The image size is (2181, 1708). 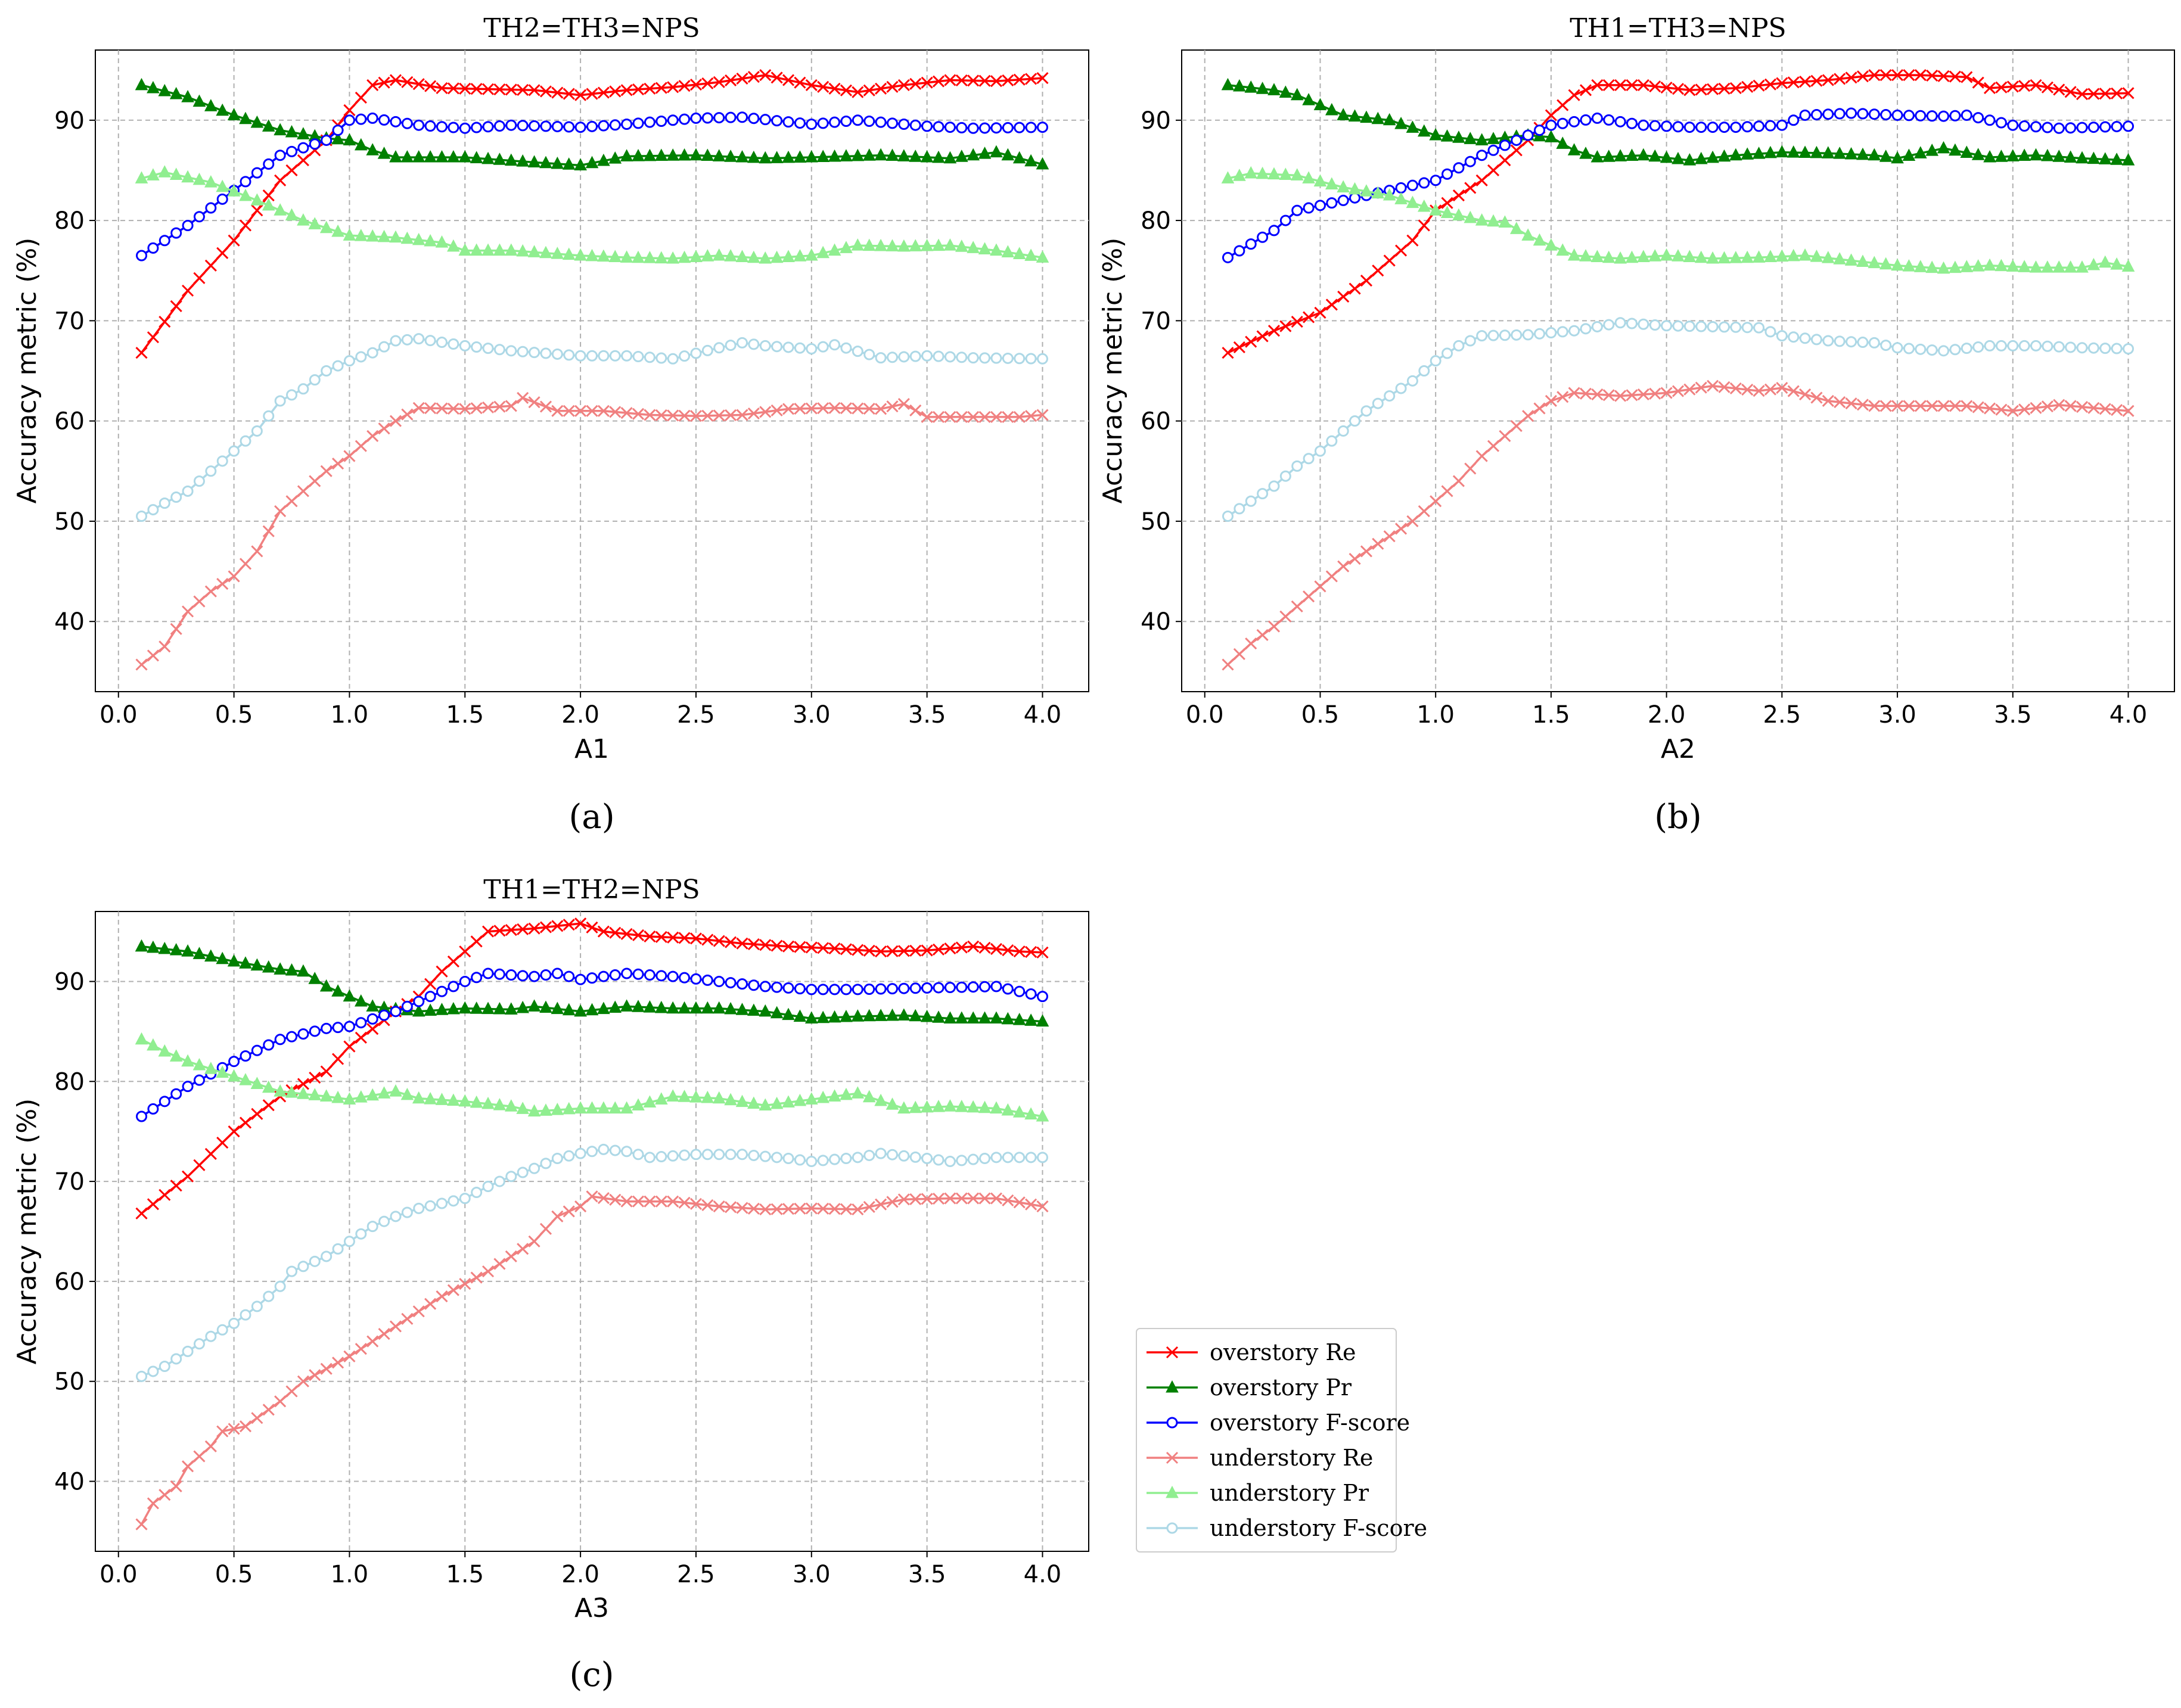 What do you see at coordinates (1678, 525) in the screenshot?
I see `series-understory-re` at bounding box center [1678, 525].